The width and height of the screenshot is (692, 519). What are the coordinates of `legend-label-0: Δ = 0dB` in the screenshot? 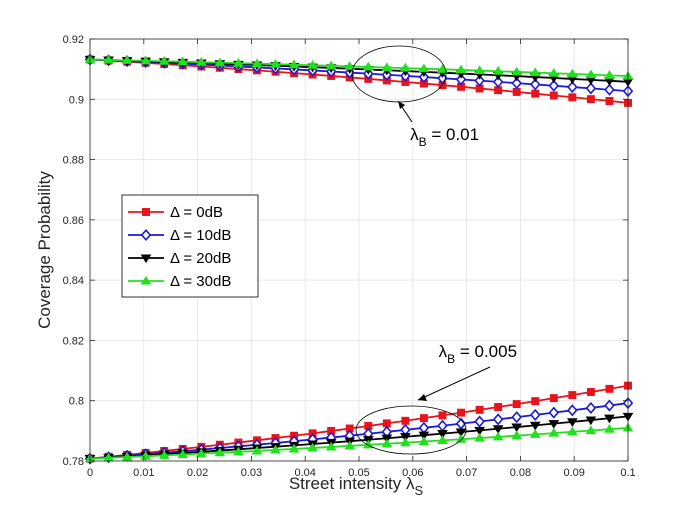 It's located at (196, 212).